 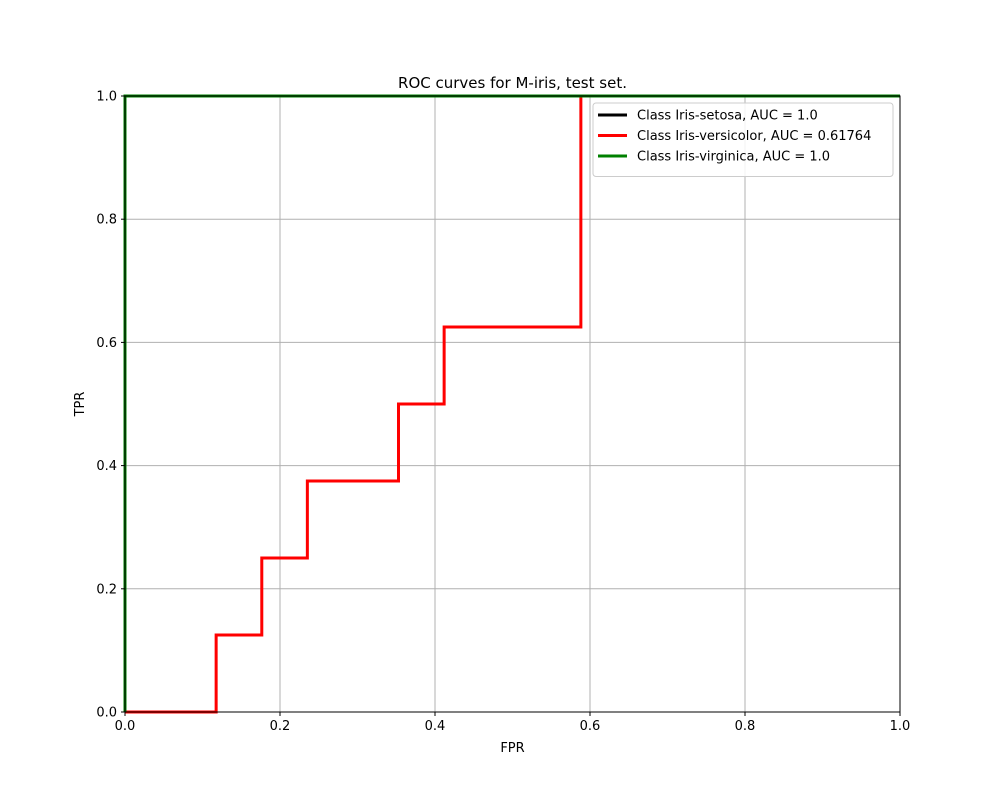 I want to click on y-axis-label: TPR, so click(x=80, y=405).